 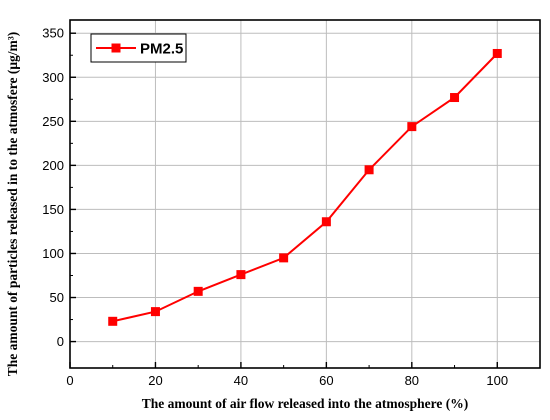 What do you see at coordinates (116, 48) in the screenshot?
I see `legend-marker` at bounding box center [116, 48].